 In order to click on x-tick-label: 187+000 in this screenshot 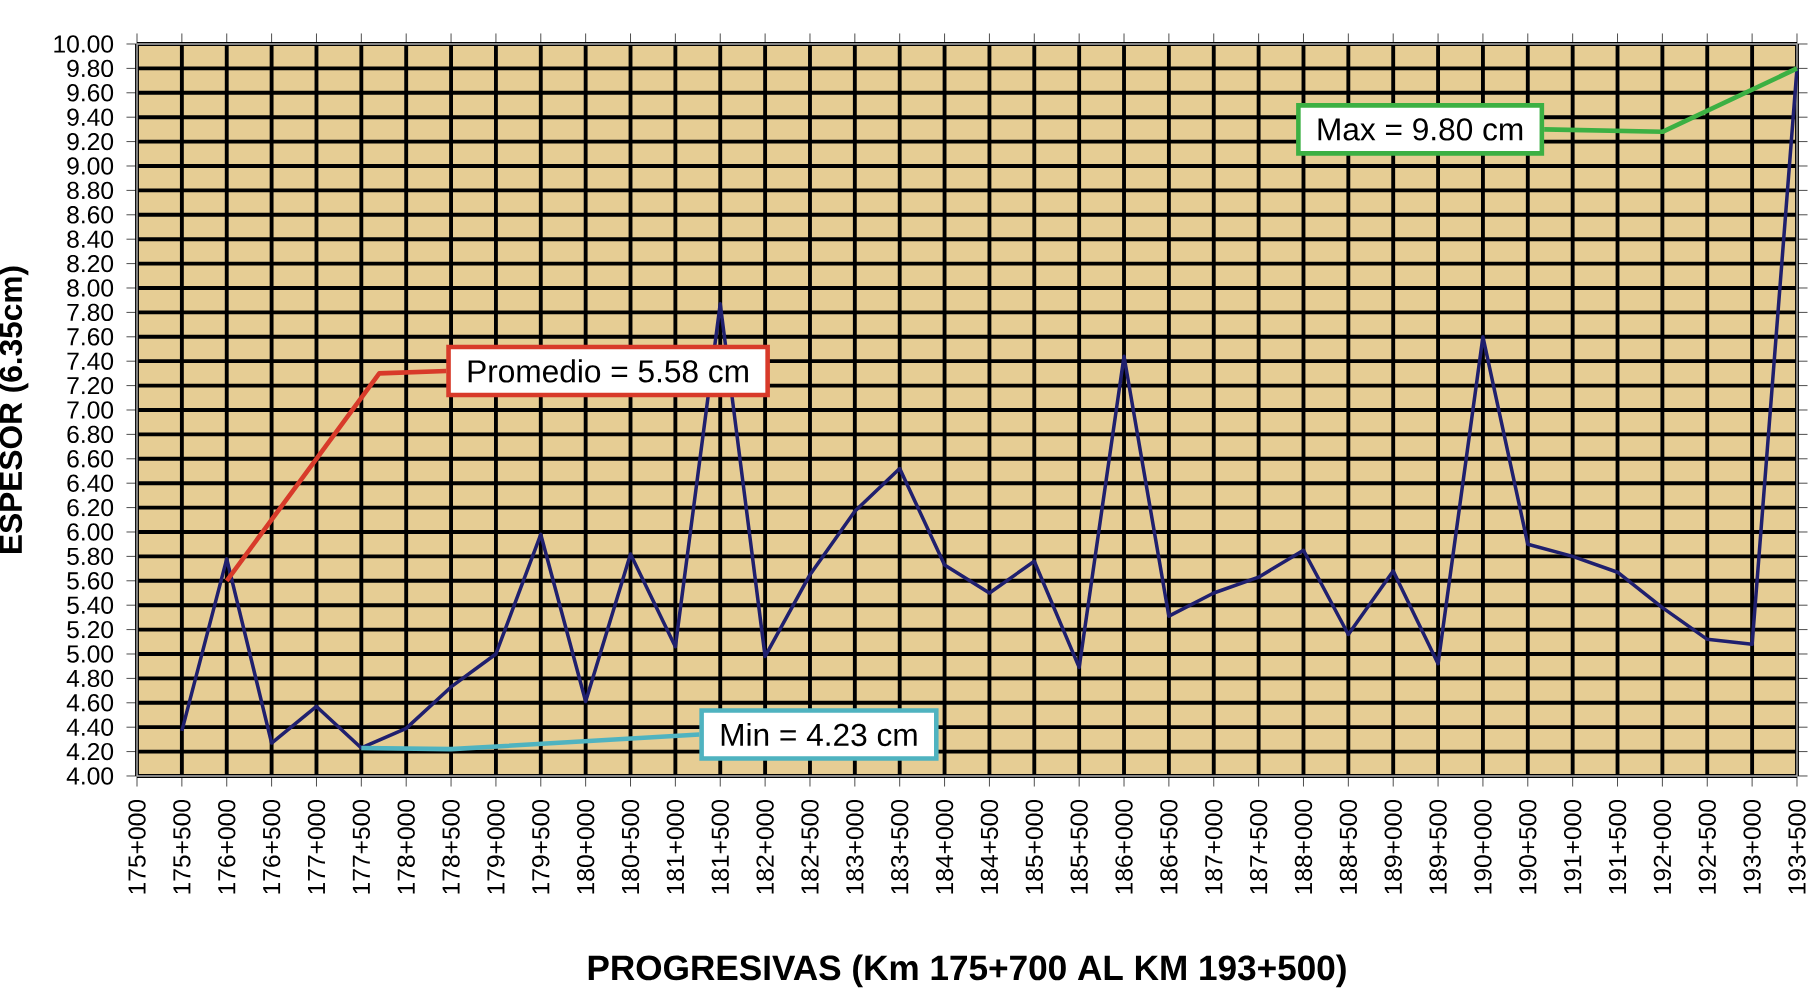, I will do `click(1214, 846)`.